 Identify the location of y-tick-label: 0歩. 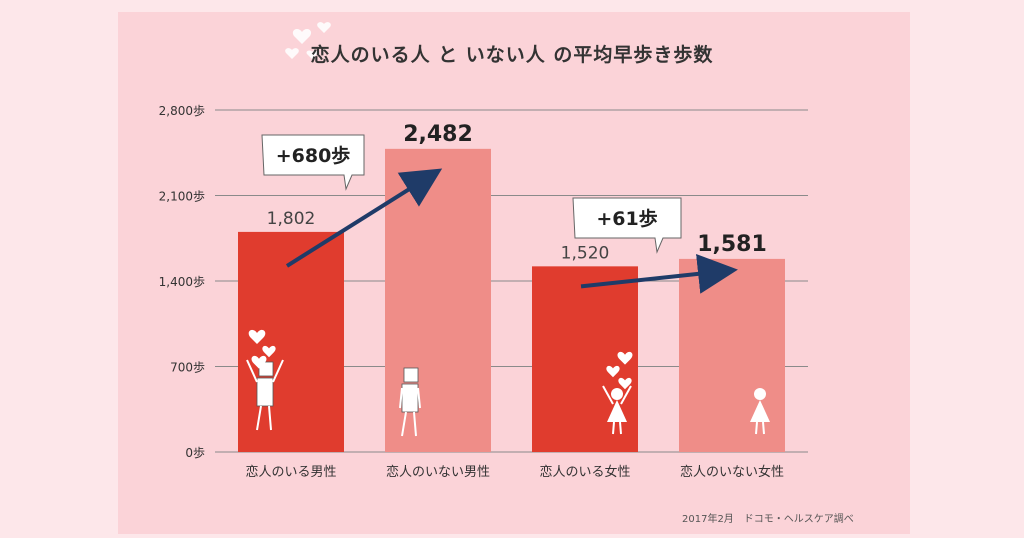
(195, 452).